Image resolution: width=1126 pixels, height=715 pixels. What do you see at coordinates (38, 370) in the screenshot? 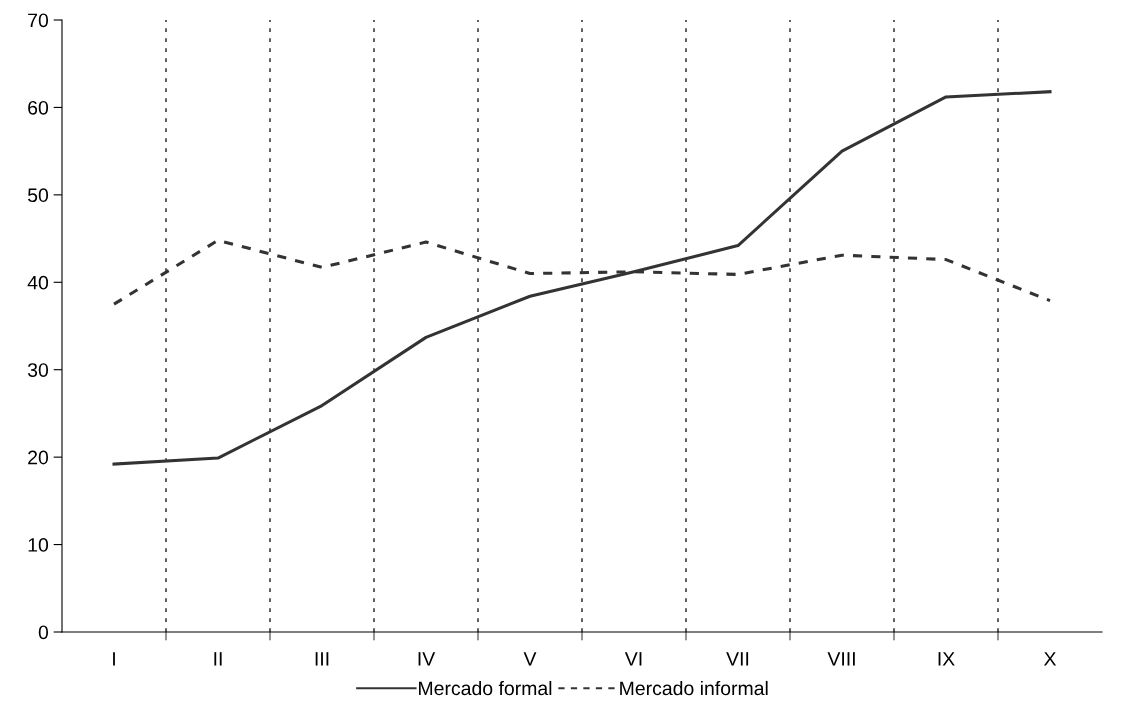
I see `y-tick-label: 30` at bounding box center [38, 370].